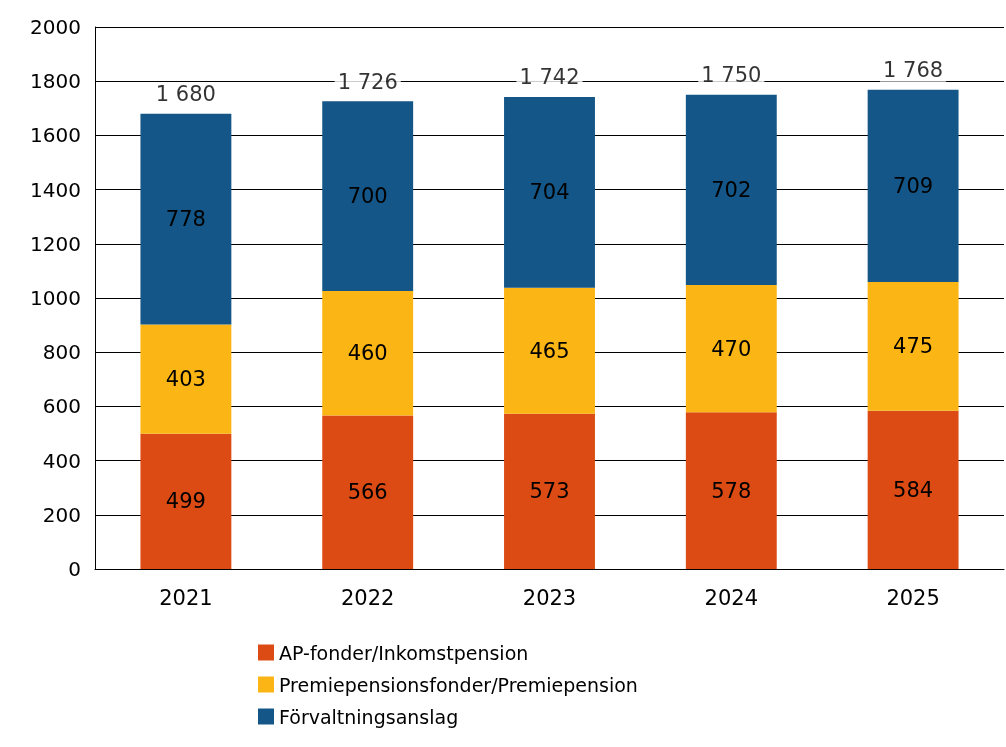 The height and width of the screenshot is (747, 1006). What do you see at coordinates (369, 716) in the screenshot?
I see `legend-label: Förvaltningsanslag` at bounding box center [369, 716].